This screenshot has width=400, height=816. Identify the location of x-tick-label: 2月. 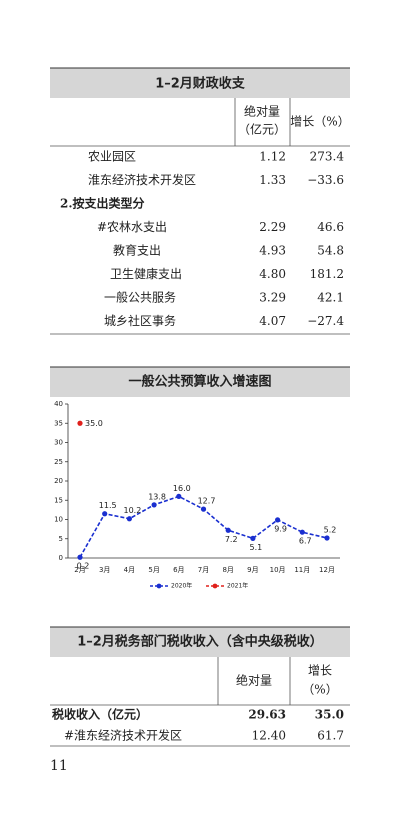
(79, 570).